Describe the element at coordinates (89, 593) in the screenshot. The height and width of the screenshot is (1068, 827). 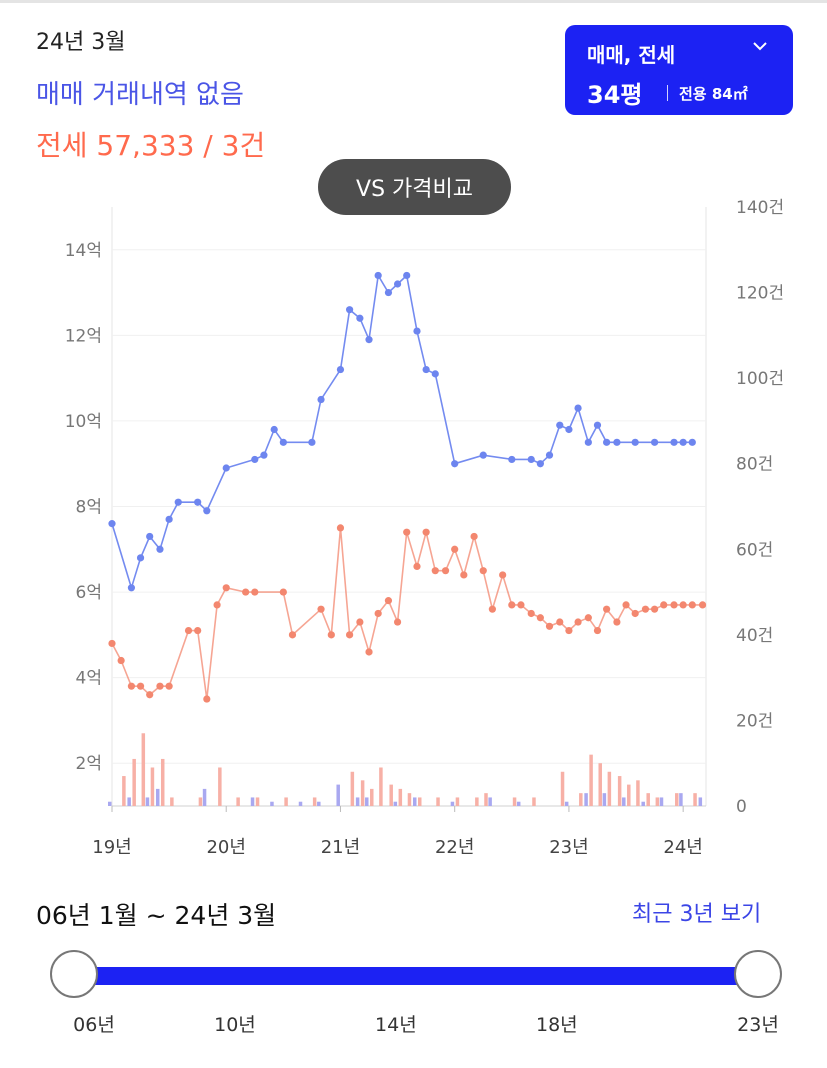
I see `y-left-tick-label: 6억` at that location.